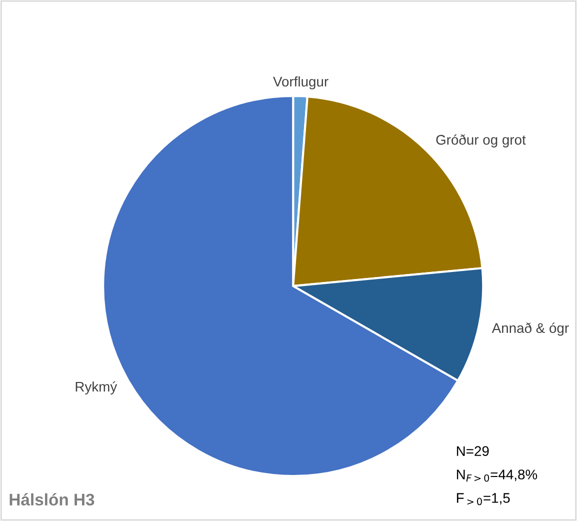 Image resolution: width=577 pixels, height=521 pixels. I want to click on slice-label: Rykmý, so click(97, 387).